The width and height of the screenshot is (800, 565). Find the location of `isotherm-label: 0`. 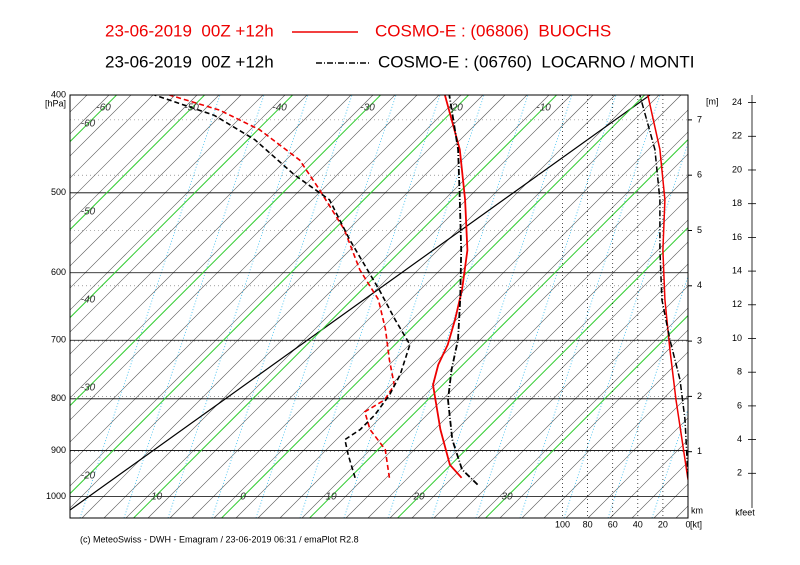

isotherm-label: 0 is located at coordinates (243, 496).